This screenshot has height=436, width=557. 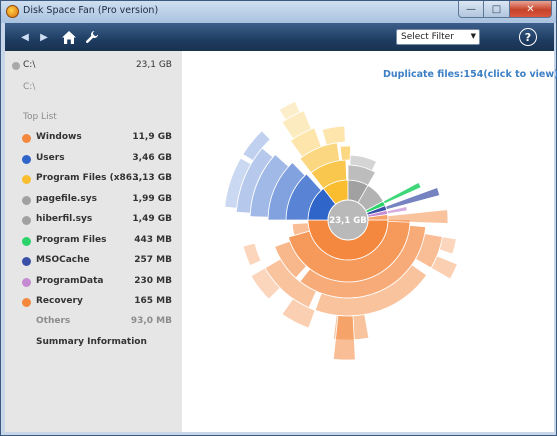 I want to click on item-size: 3,13 GB, so click(x=152, y=178).